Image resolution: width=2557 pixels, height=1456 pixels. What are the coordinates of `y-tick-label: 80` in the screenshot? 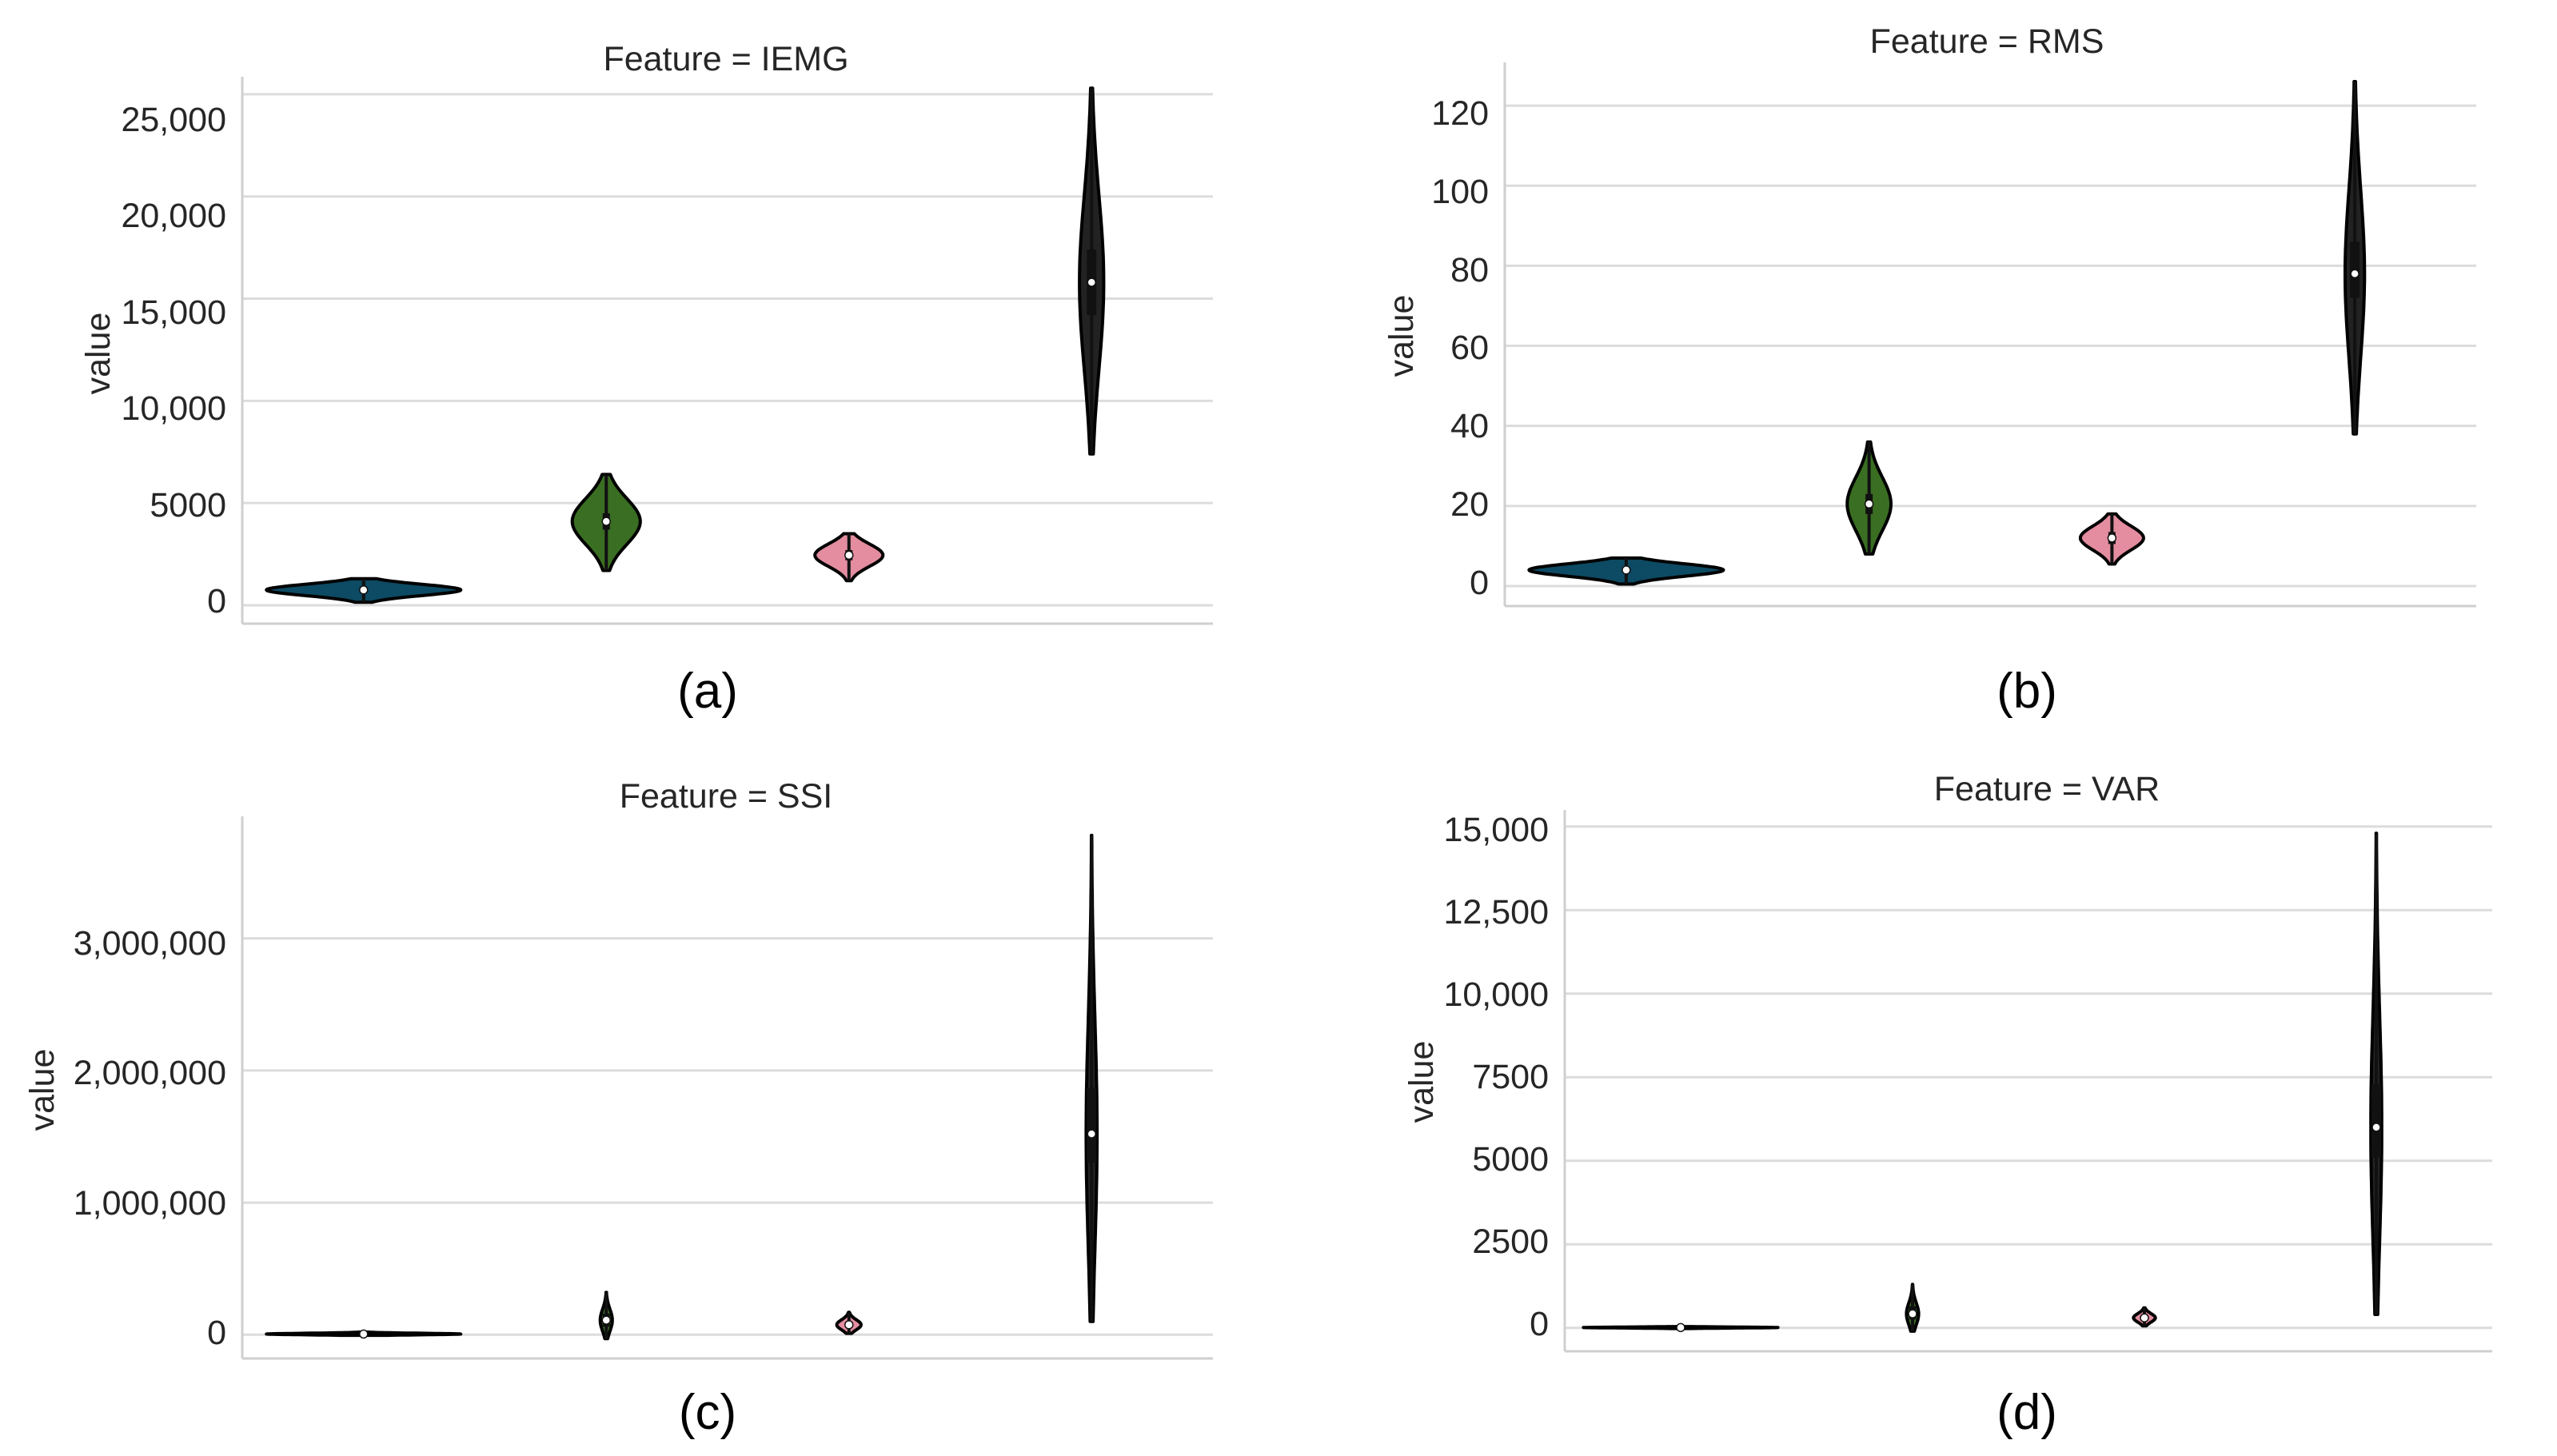 It's located at (1469, 270).